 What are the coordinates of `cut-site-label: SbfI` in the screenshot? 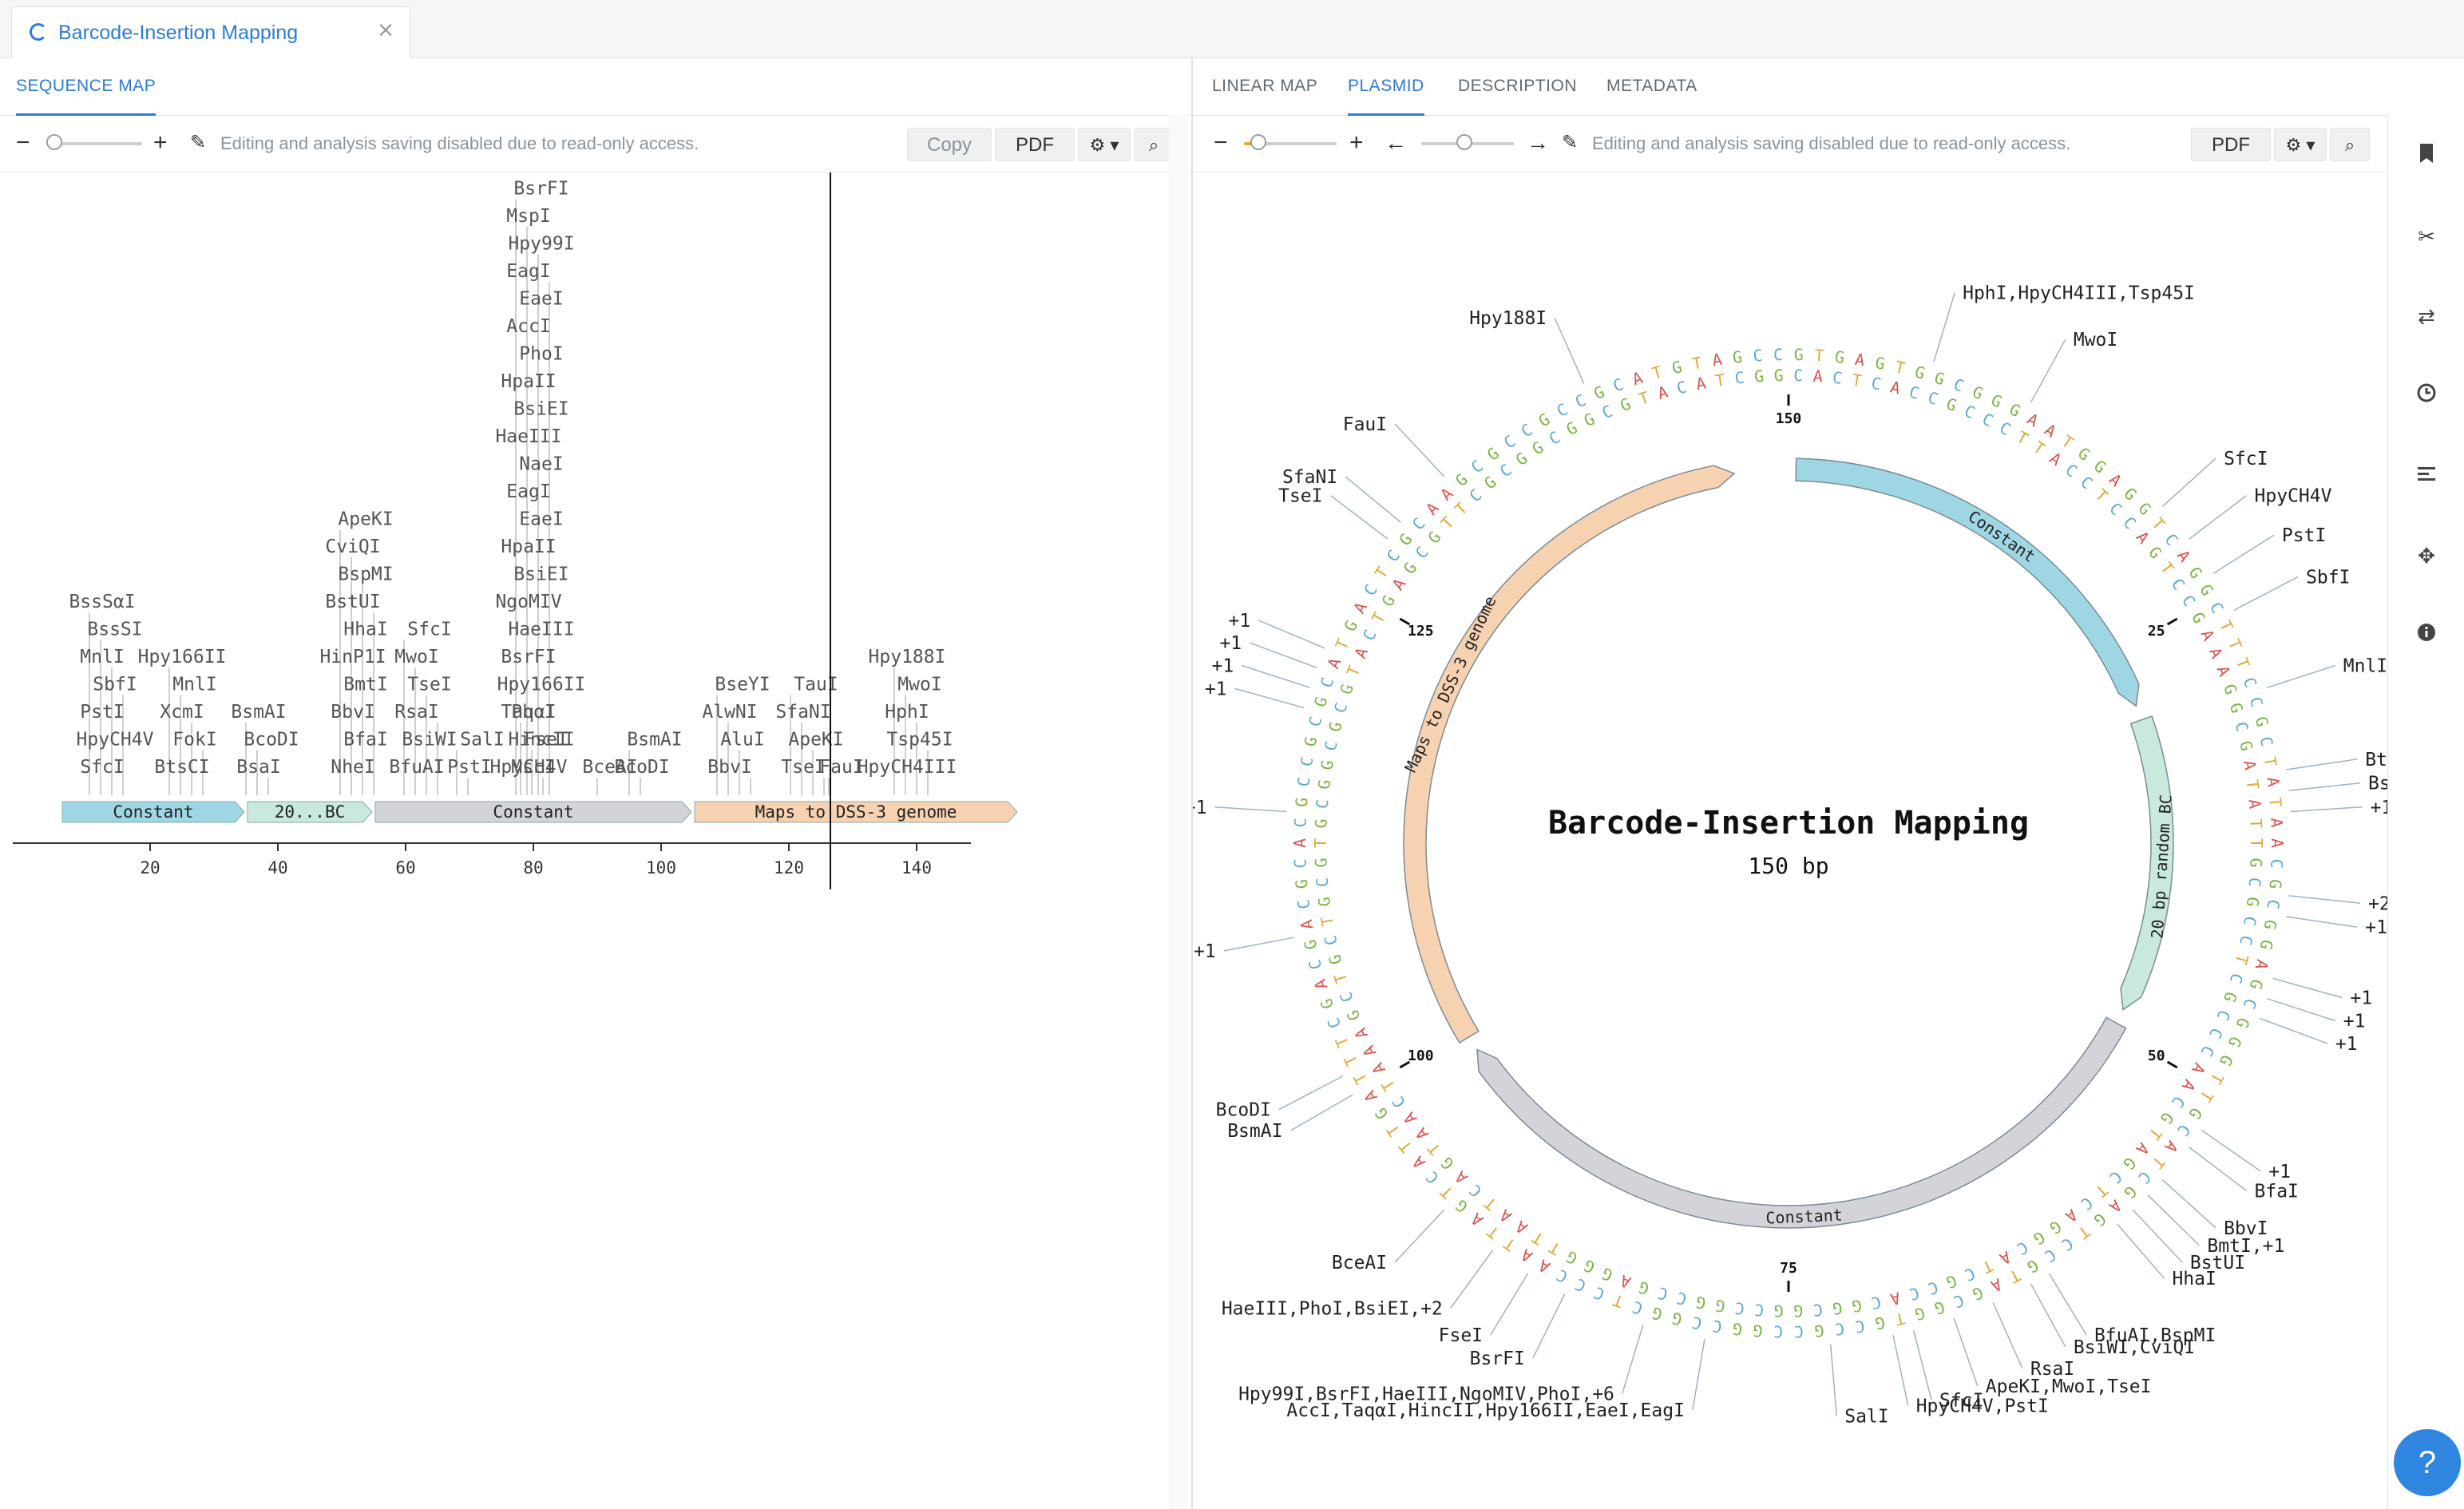 It's located at (2328, 577).